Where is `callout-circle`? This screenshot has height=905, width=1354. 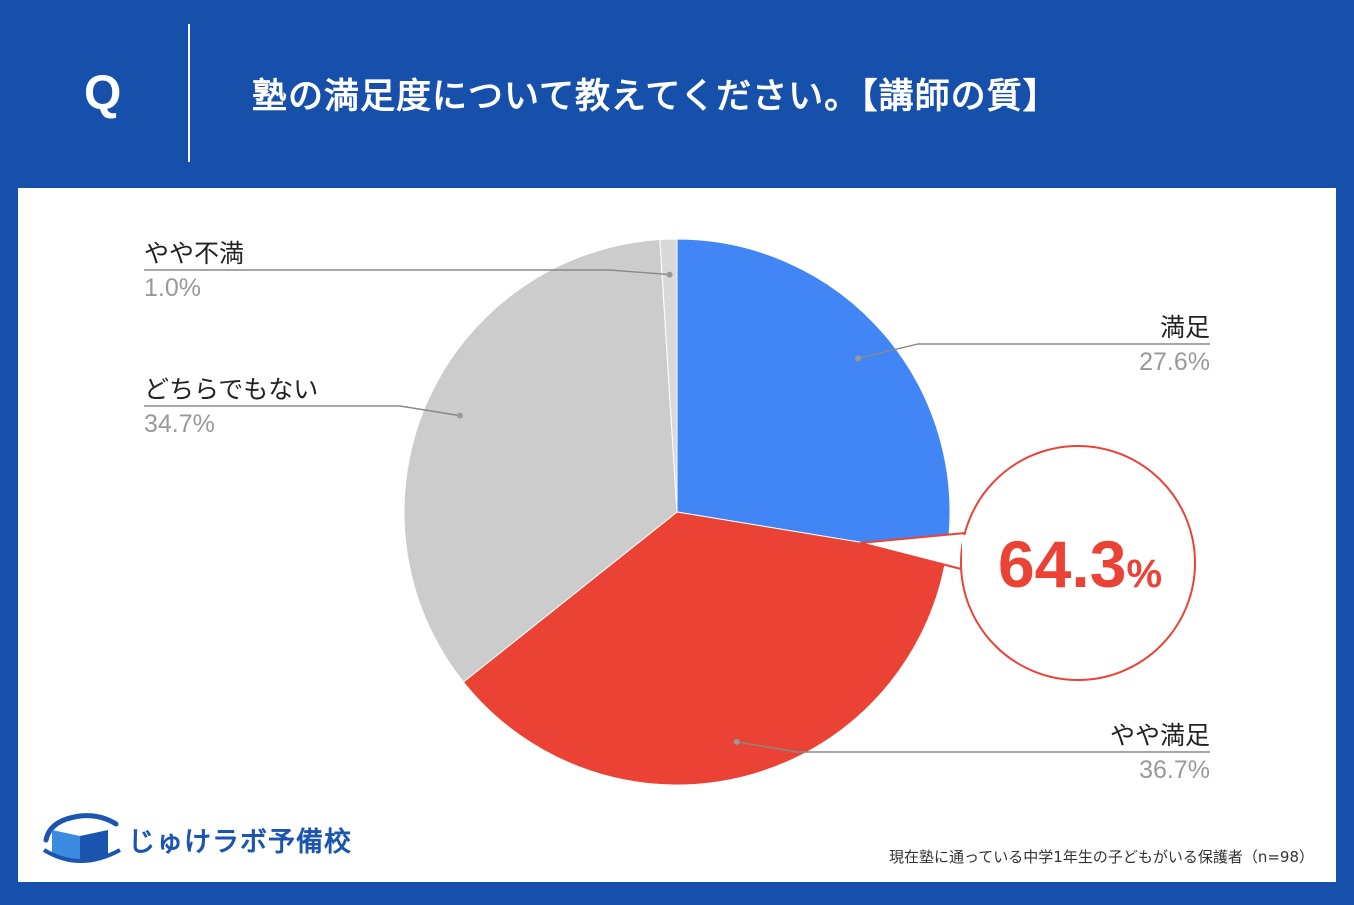 callout-circle is located at coordinates (1078, 563).